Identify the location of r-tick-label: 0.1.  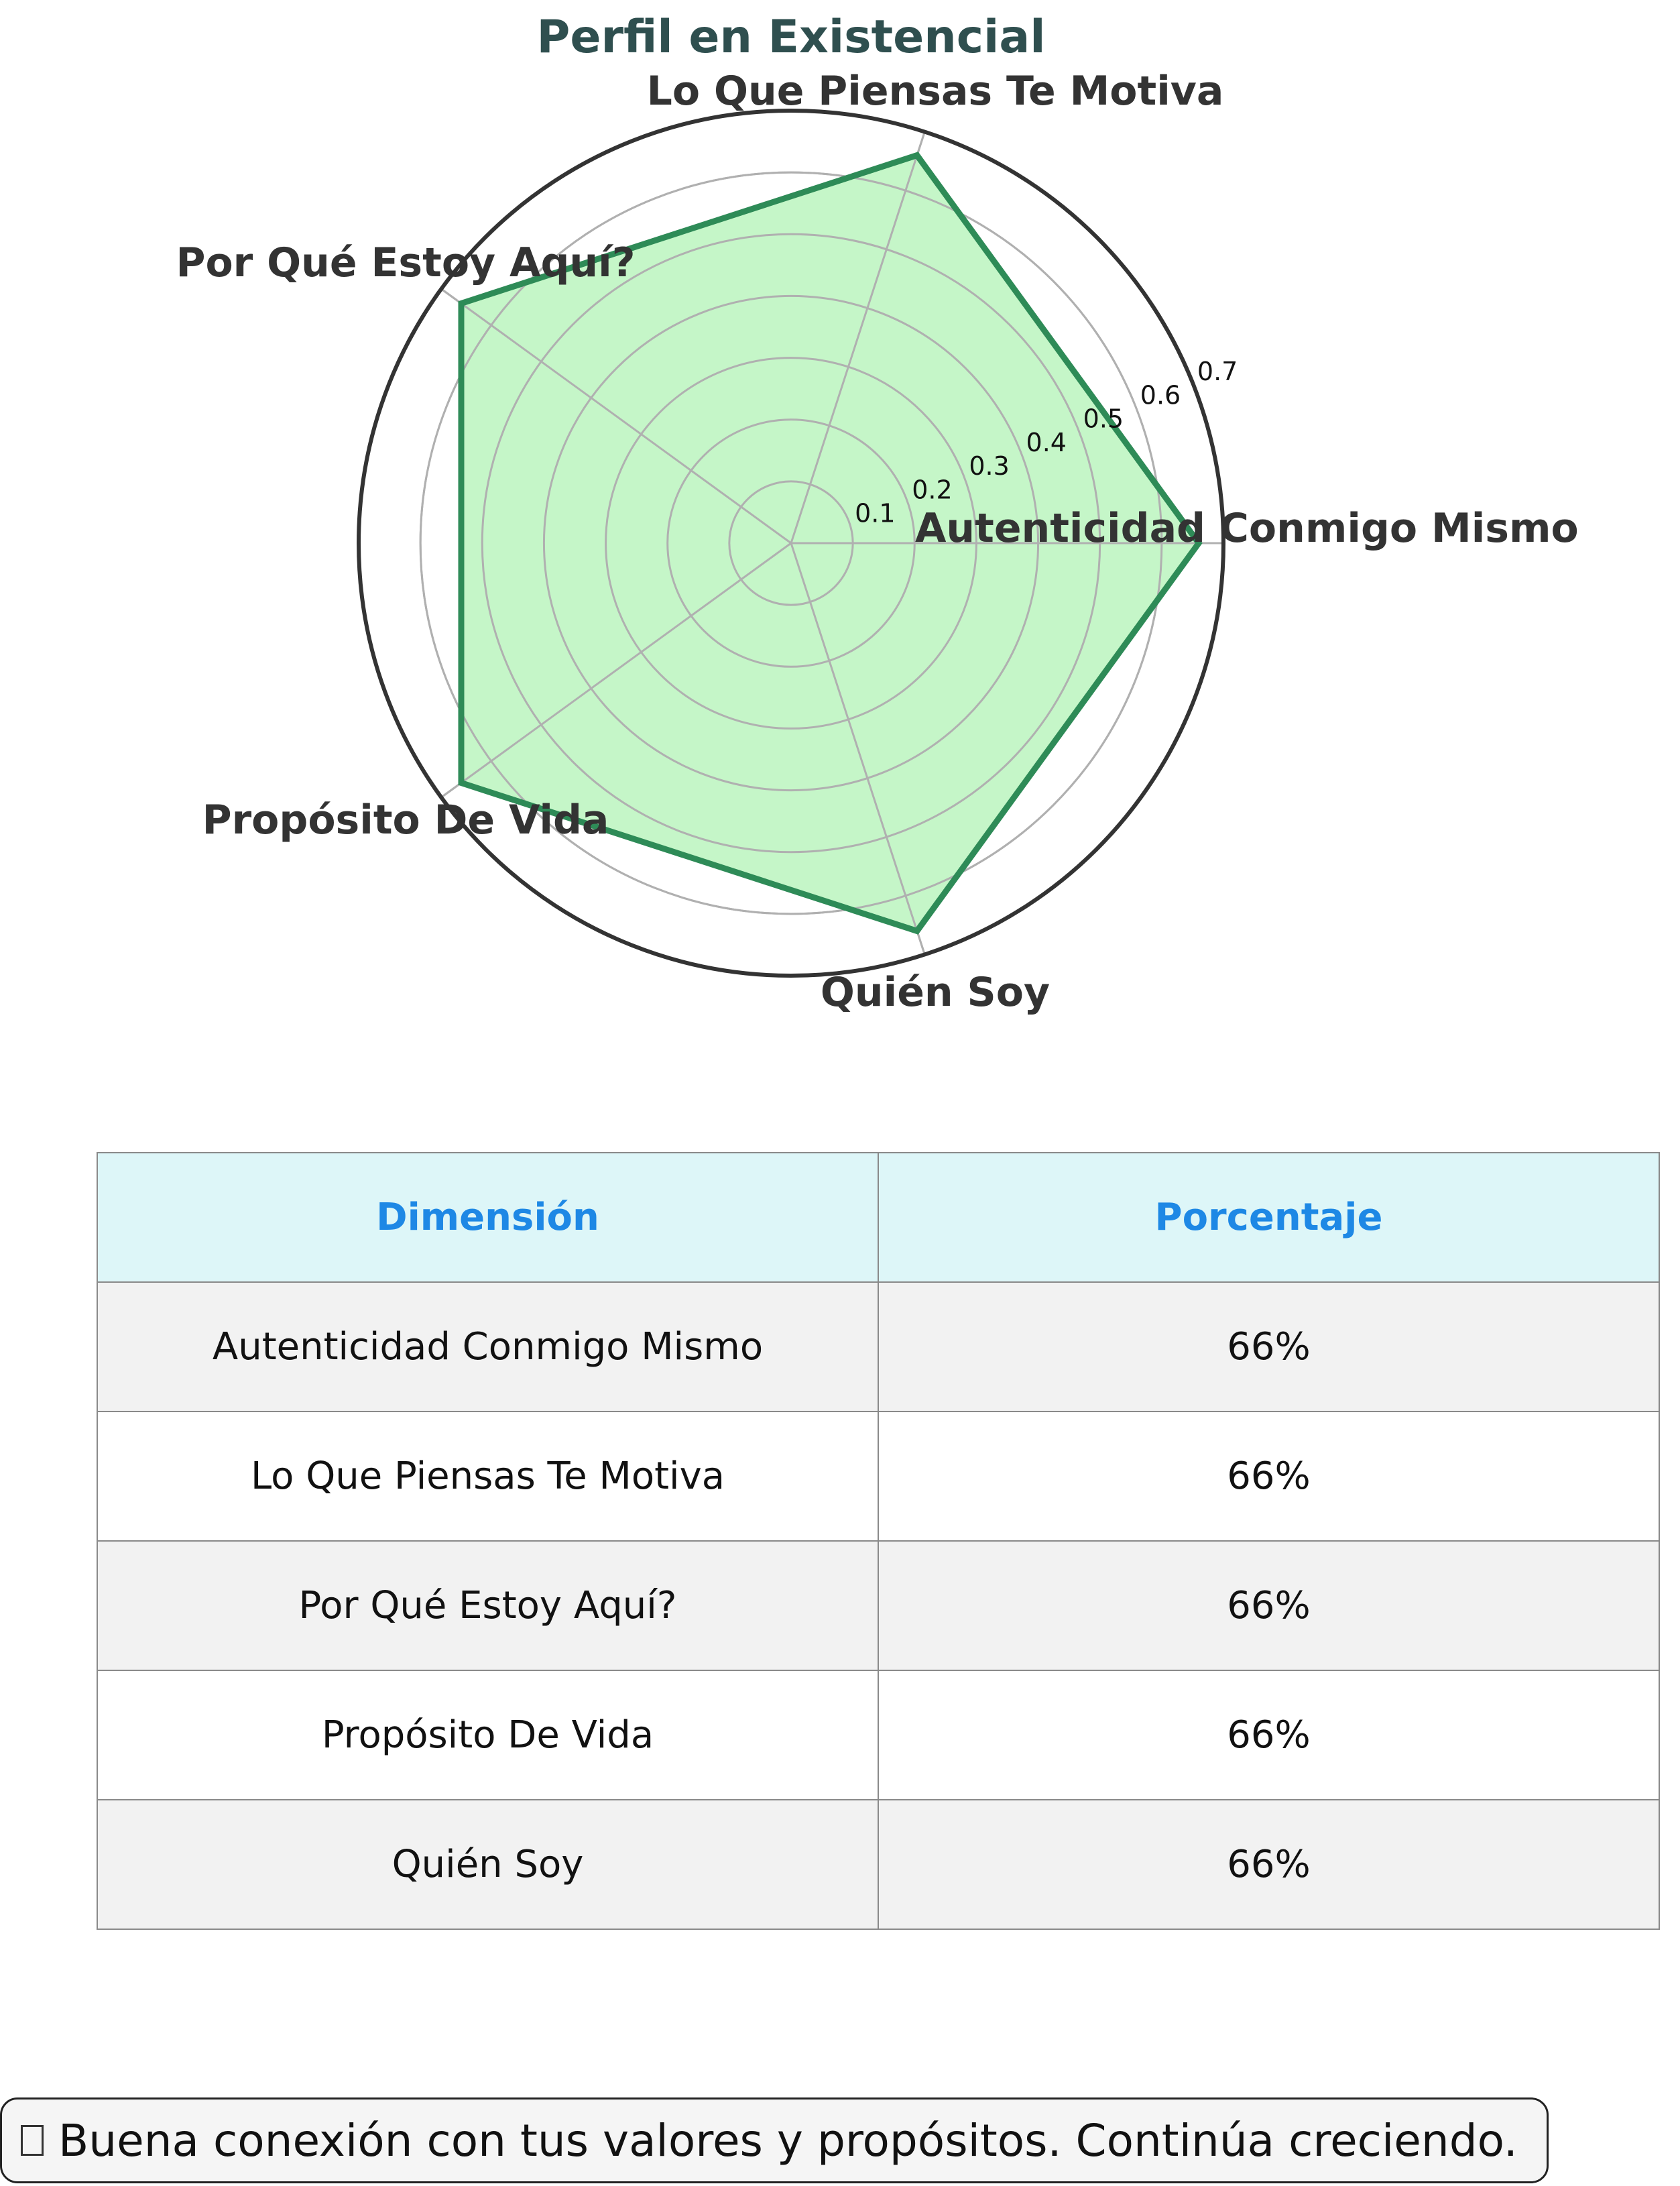
(875, 513).